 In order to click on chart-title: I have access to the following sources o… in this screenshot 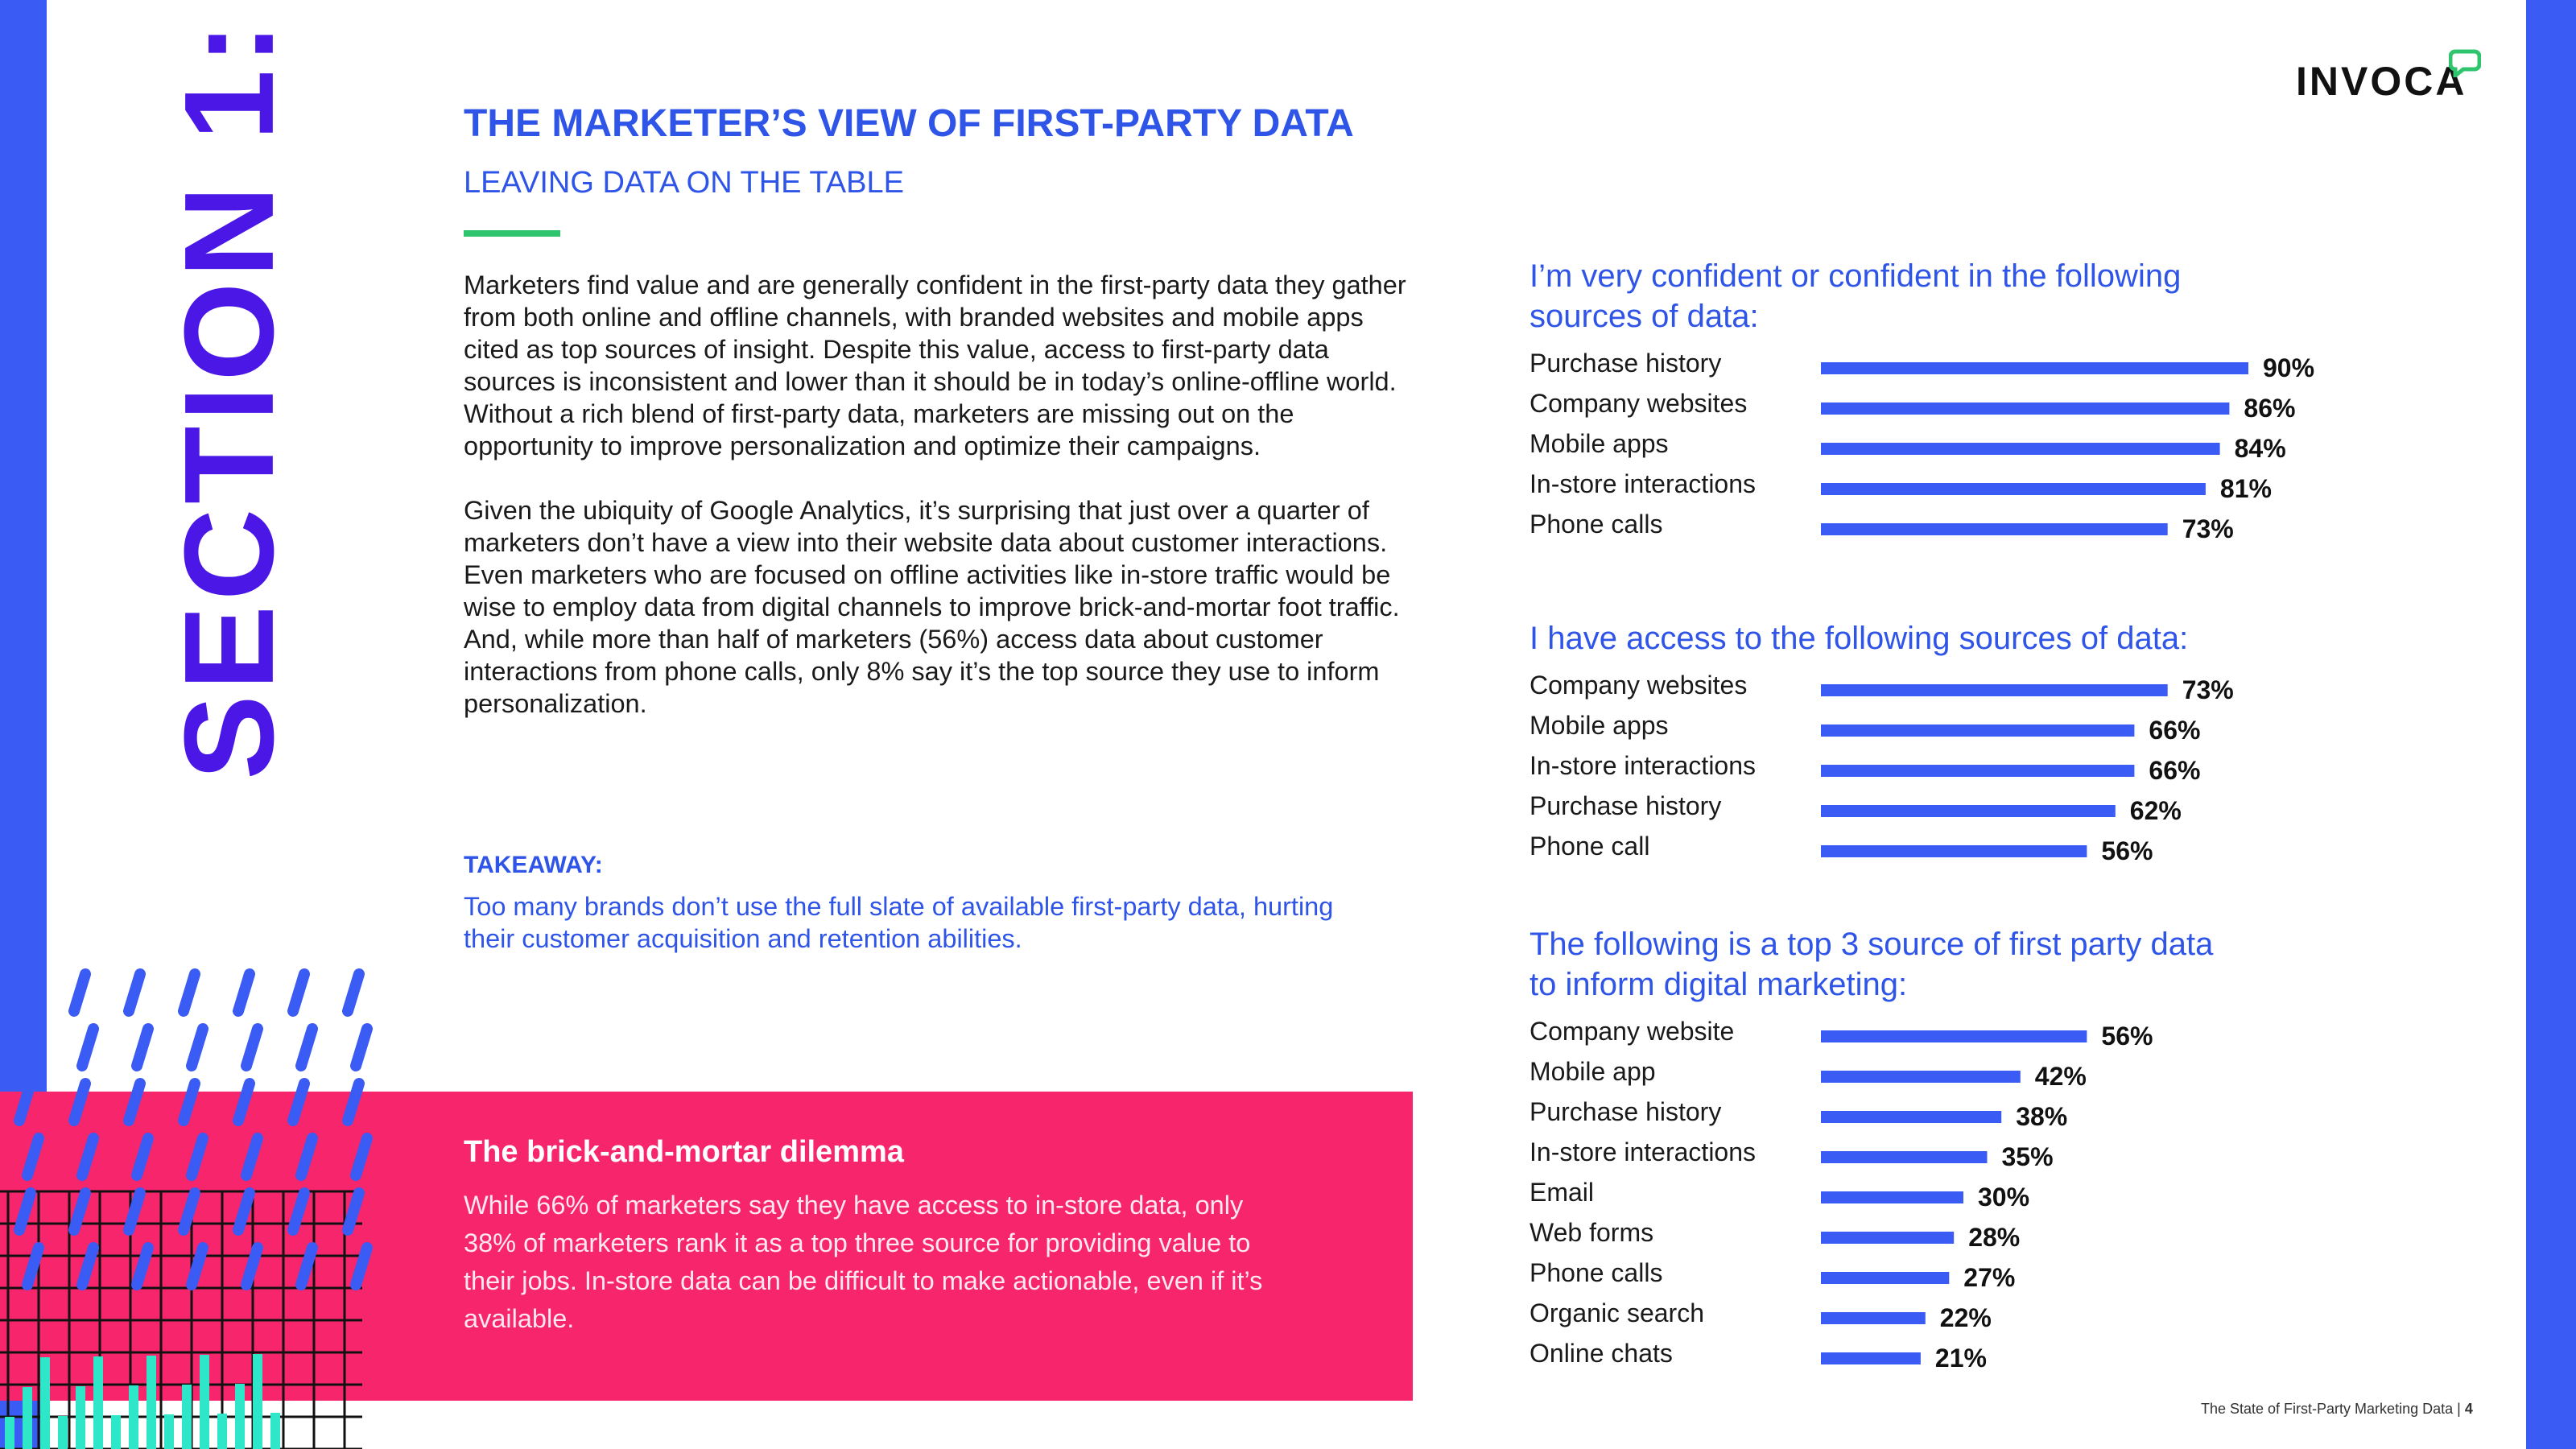, I will do `click(1859, 638)`.